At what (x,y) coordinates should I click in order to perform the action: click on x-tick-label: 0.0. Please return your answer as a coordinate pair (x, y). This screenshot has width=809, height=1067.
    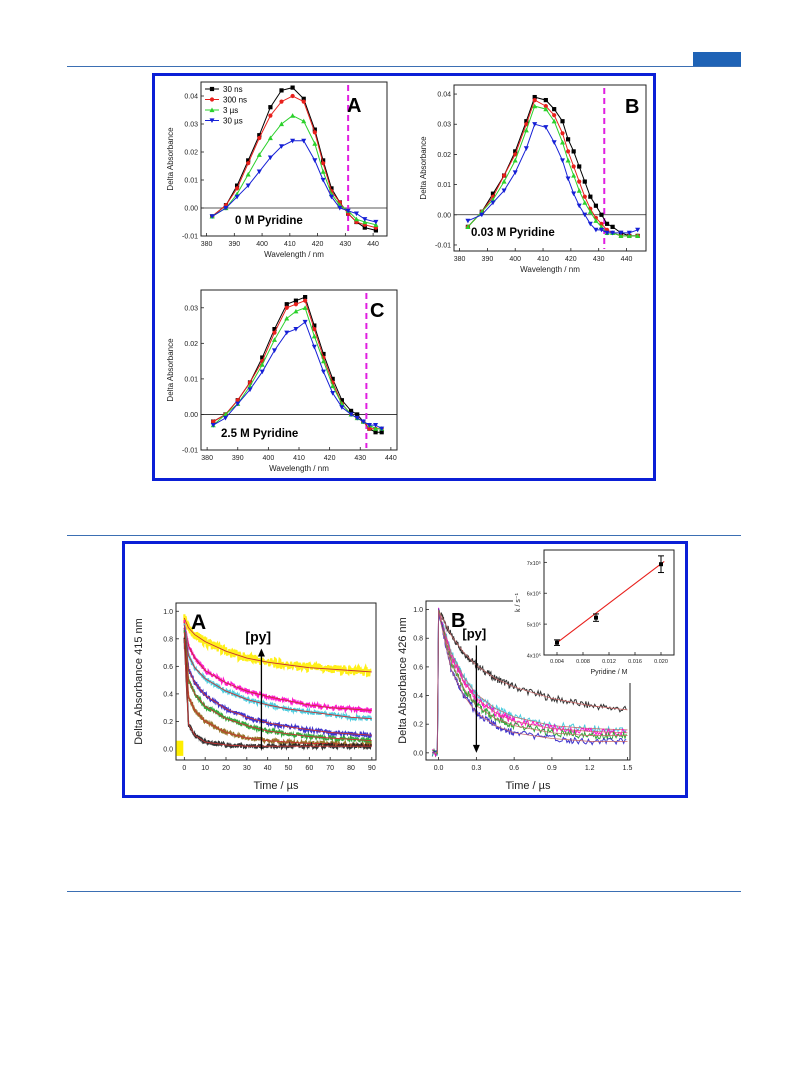
    Looking at the image, I should click on (439, 768).